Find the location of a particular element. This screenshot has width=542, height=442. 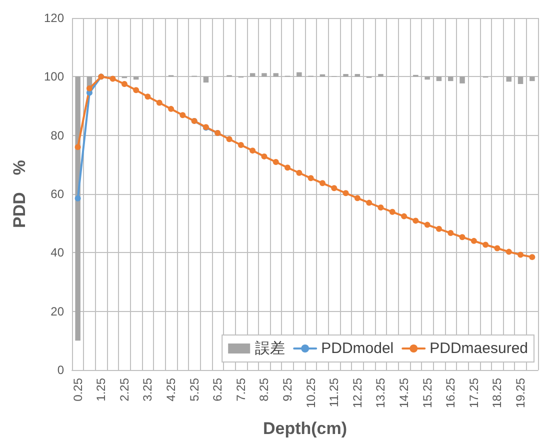

y-tick-label: 60 is located at coordinates (57, 194).